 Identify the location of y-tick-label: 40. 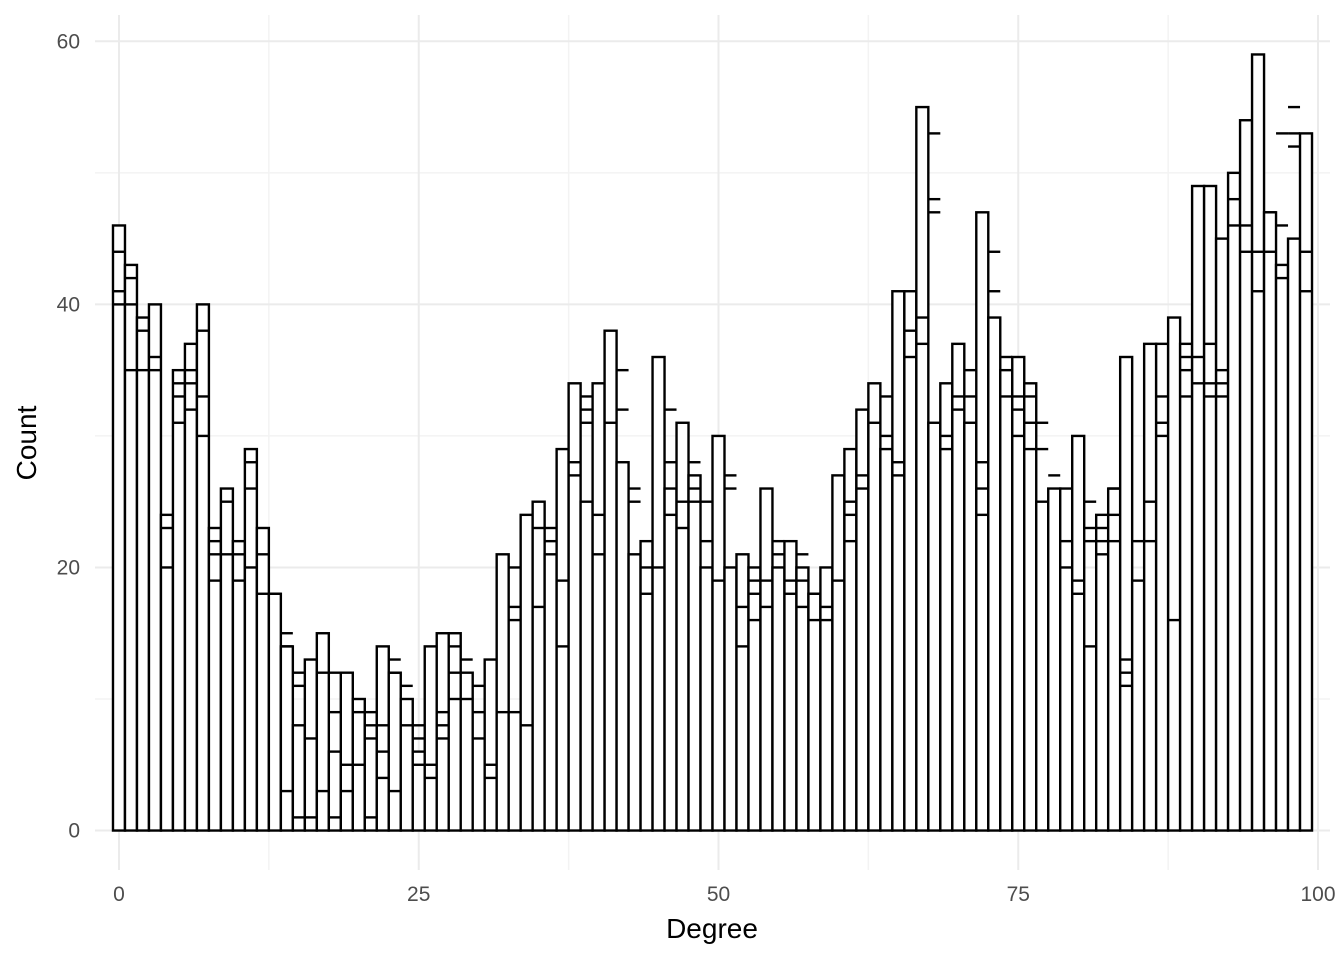
(68, 304).